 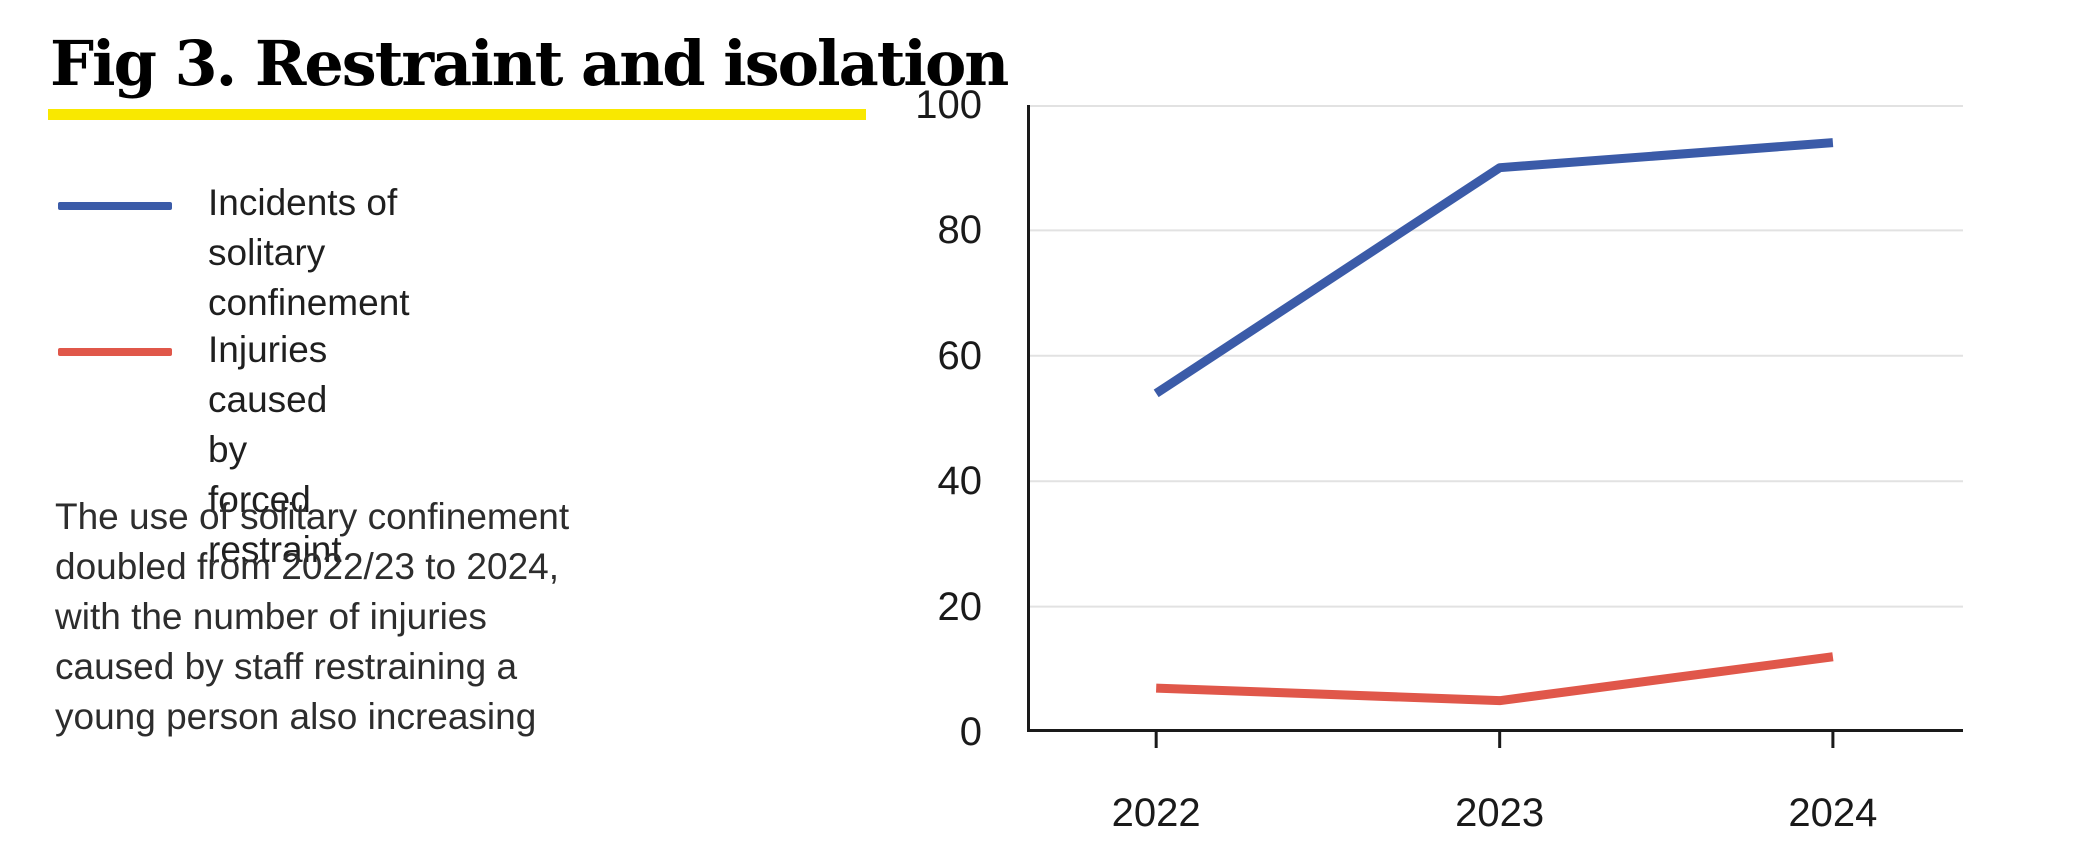 I want to click on caption-line: doubled from 2022/23 to 2024,, so click(x=307, y=566).